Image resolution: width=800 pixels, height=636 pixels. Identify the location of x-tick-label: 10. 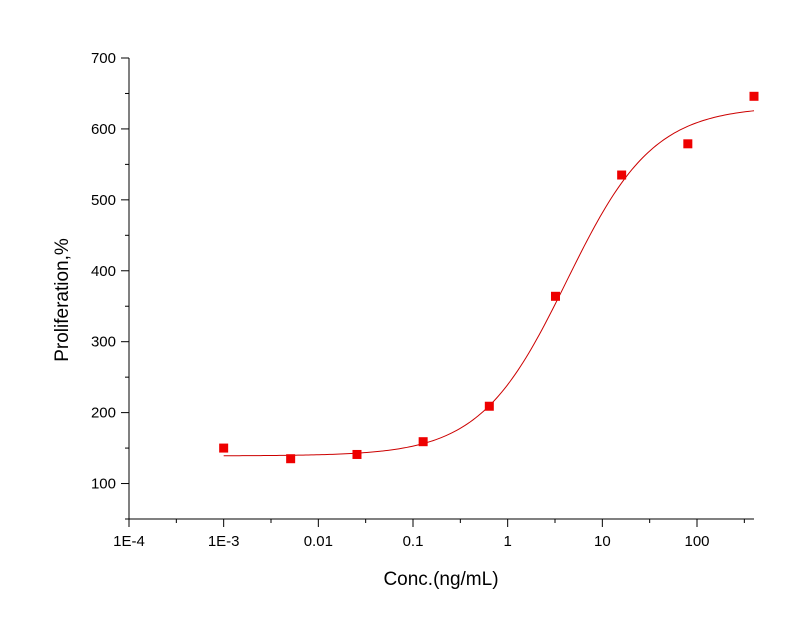
(602, 541).